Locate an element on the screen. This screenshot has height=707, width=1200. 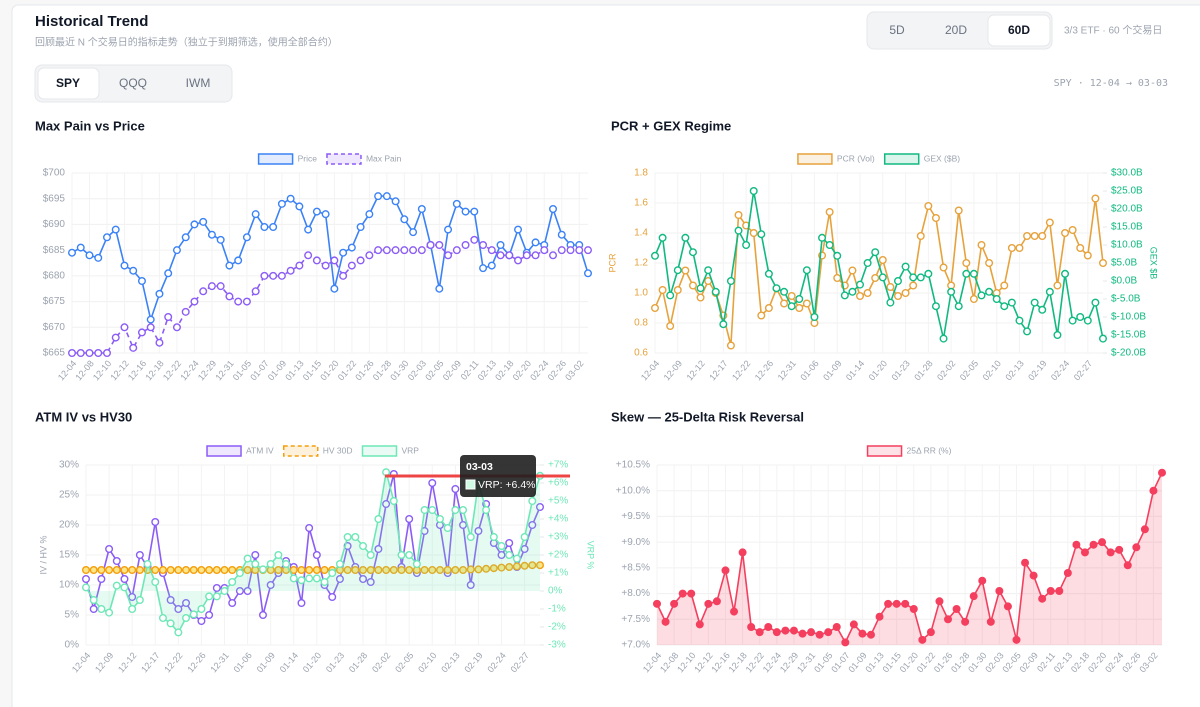
tooltip-swatch is located at coordinates (470, 484).